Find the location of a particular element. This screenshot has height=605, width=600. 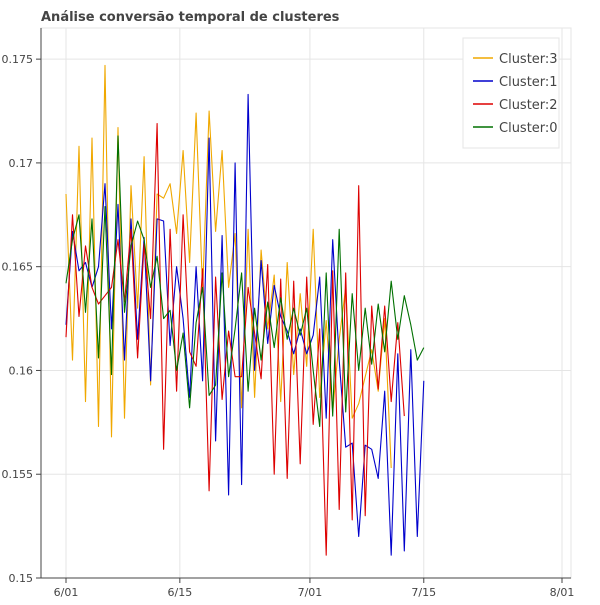

legend-box is located at coordinates (511, 93).